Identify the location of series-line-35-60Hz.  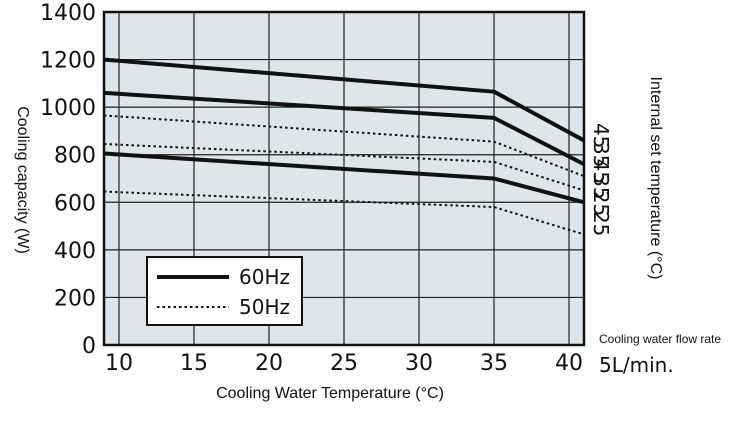
(344, 128).